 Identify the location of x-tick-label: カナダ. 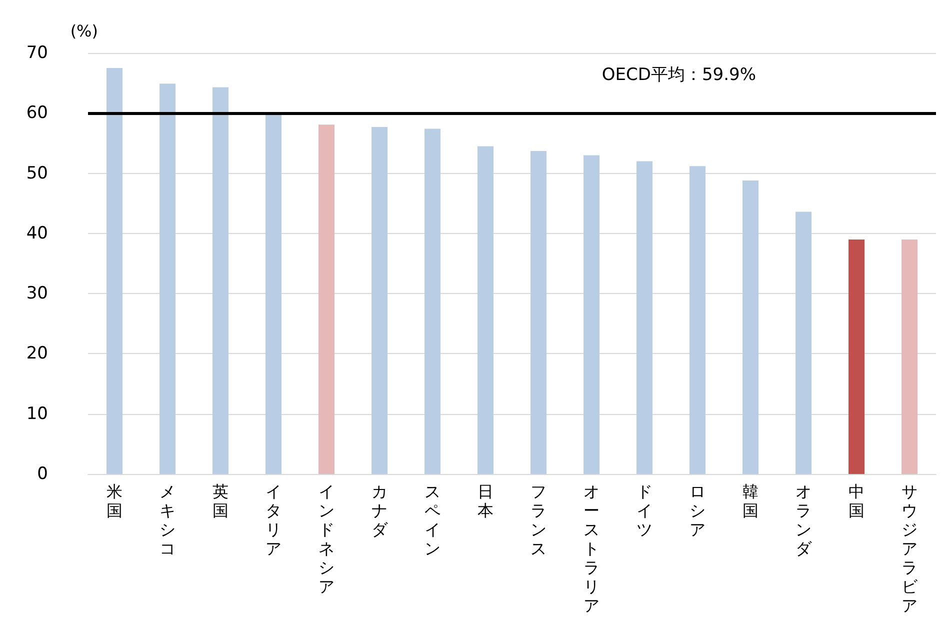
(380, 510).